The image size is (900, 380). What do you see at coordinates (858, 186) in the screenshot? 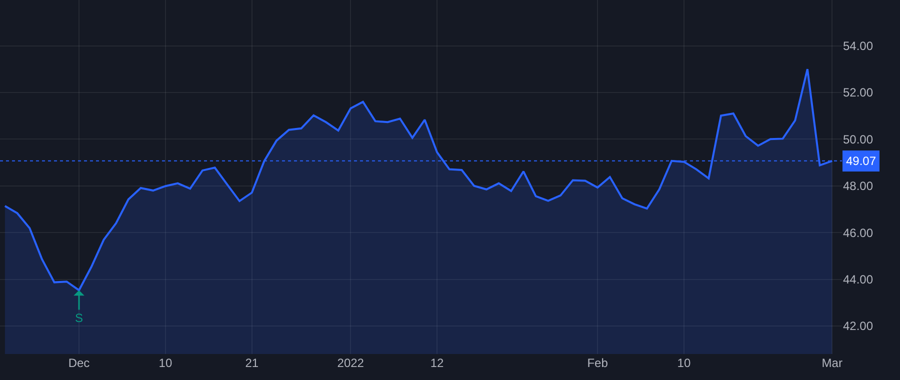
I see `y-tick-label: 48.00` at bounding box center [858, 186].